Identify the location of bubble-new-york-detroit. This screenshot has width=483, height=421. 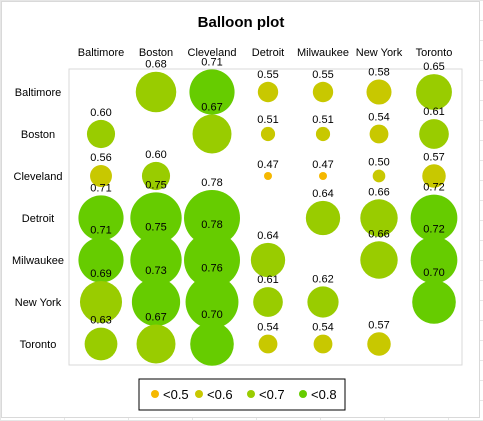
(268, 302).